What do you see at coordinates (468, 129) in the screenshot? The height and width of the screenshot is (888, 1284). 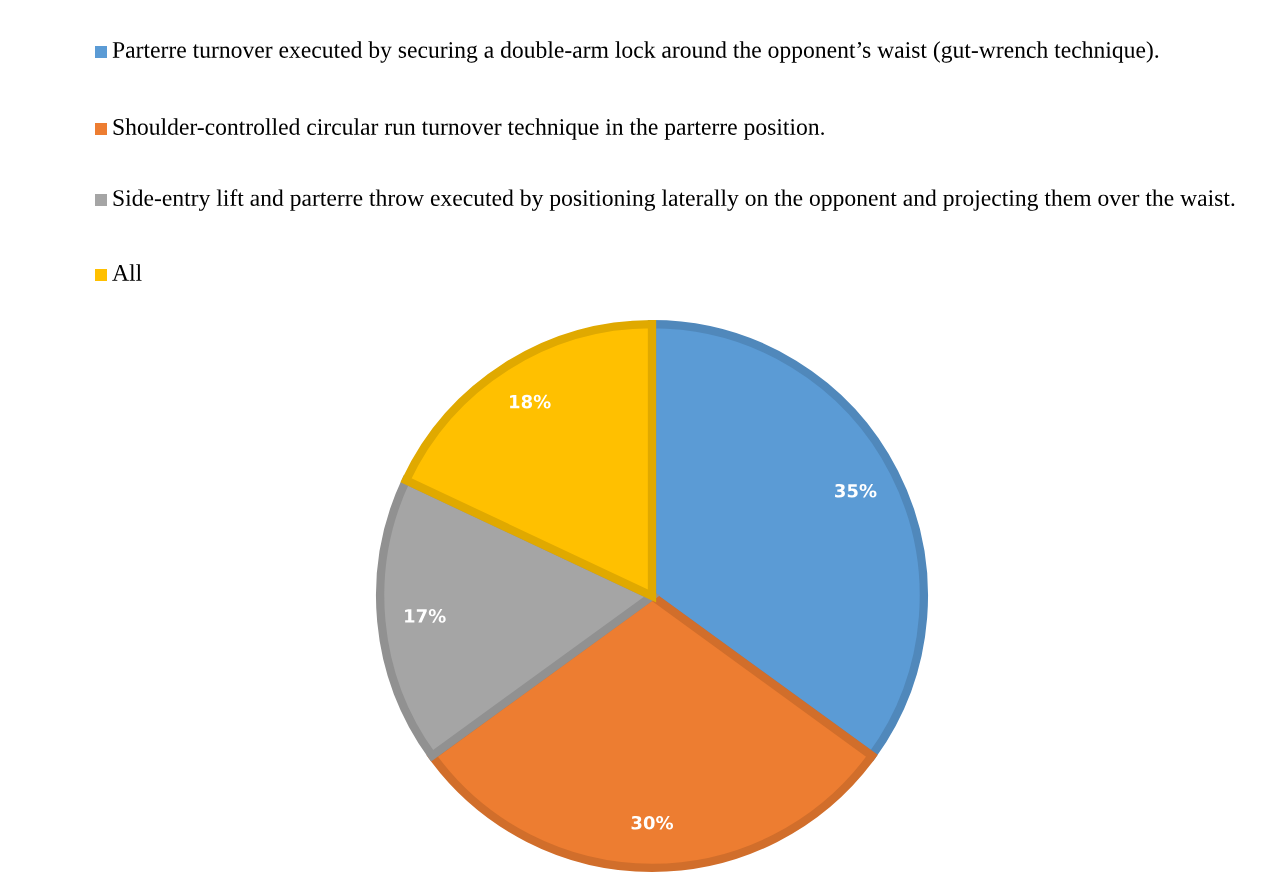 I see `legend-label: Shoulder-controlled circular run turnover technique in the parterre position.` at bounding box center [468, 129].